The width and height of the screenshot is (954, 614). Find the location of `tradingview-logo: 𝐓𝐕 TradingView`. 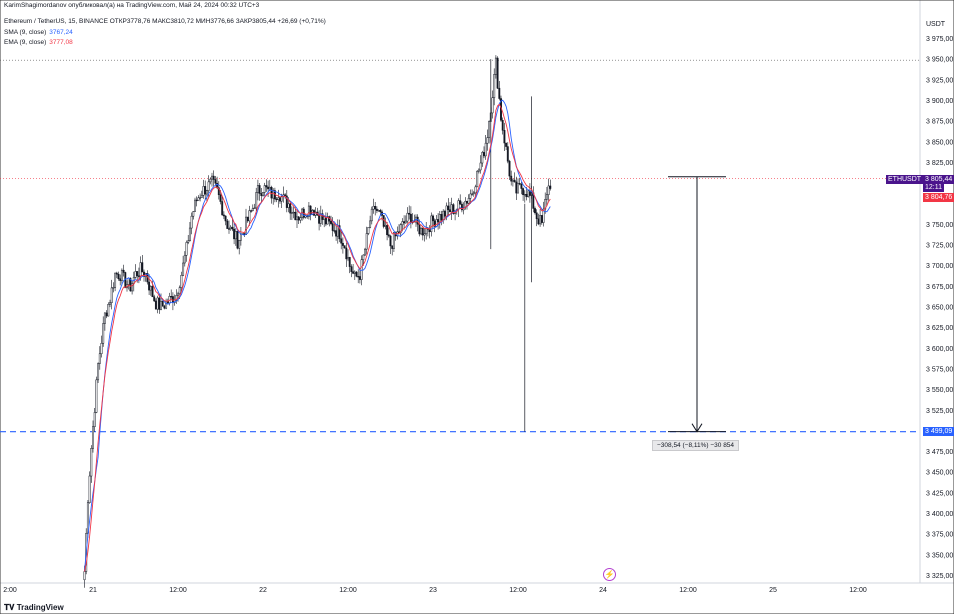

tradingview-logo: 𝐓𝐕 TradingView is located at coordinates (34, 607).